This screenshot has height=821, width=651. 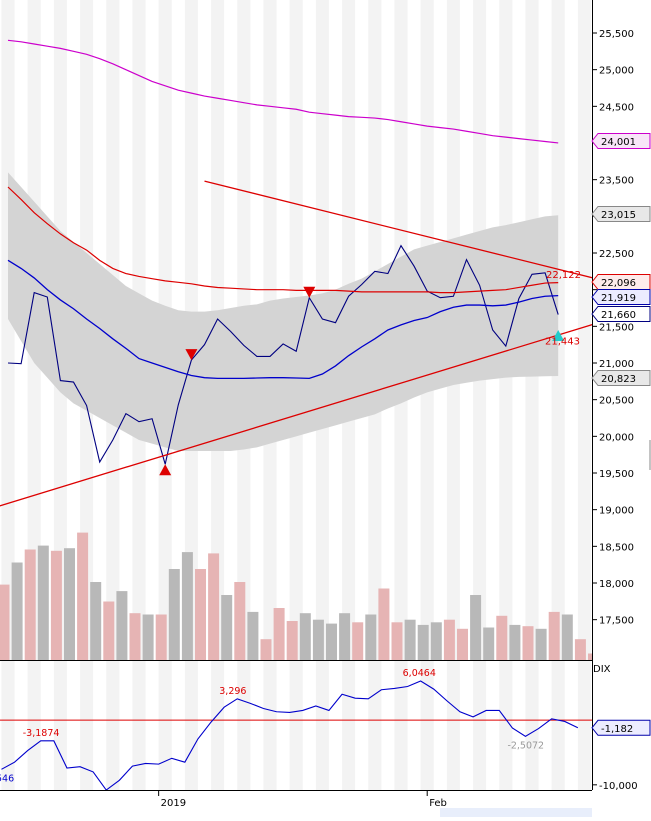 I want to click on x-tick-label: 2019, so click(x=173, y=803).